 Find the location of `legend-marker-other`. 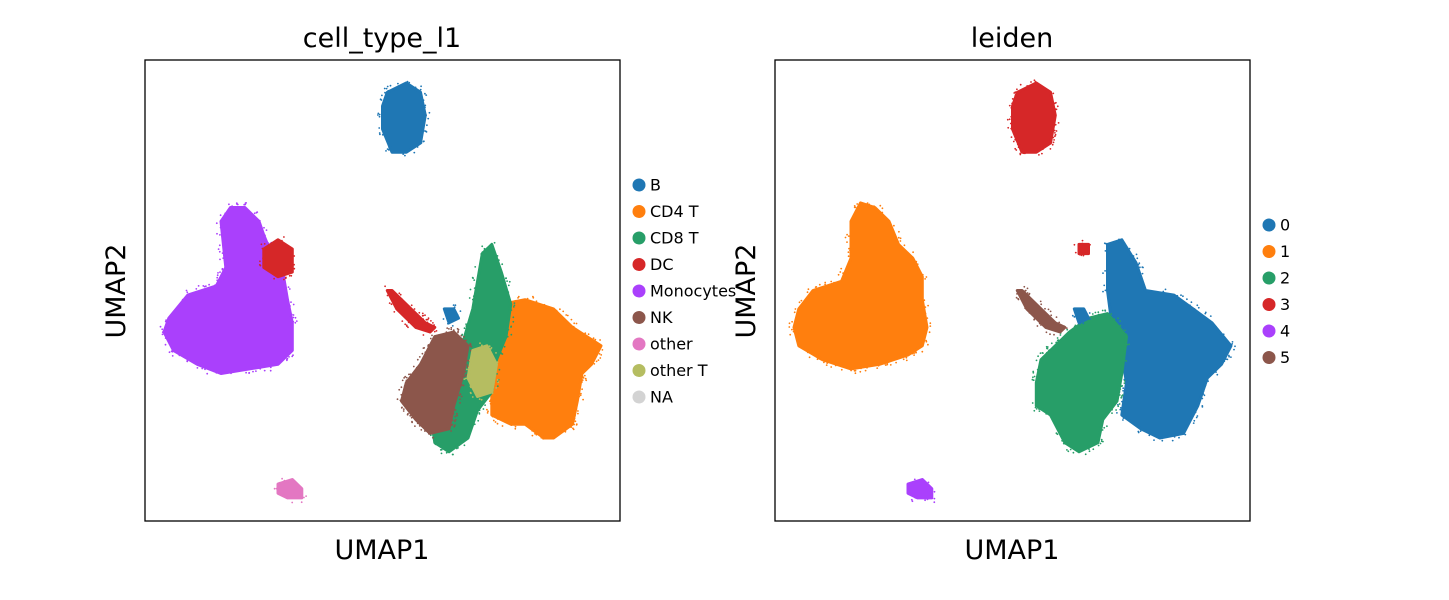

legend-marker-other is located at coordinates (639, 344).